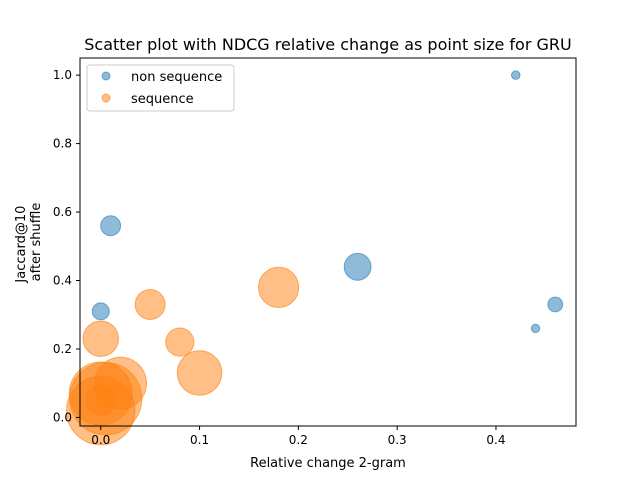 The image size is (640, 480). Describe the element at coordinates (62, 349) in the screenshot. I see `y-tick-label: 0.2` at that location.